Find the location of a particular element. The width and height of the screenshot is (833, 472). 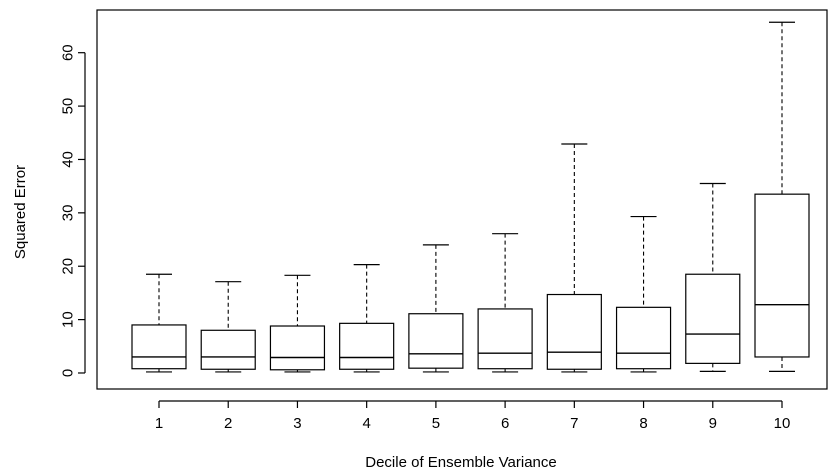

x-tick-label: 6 is located at coordinates (505, 423).